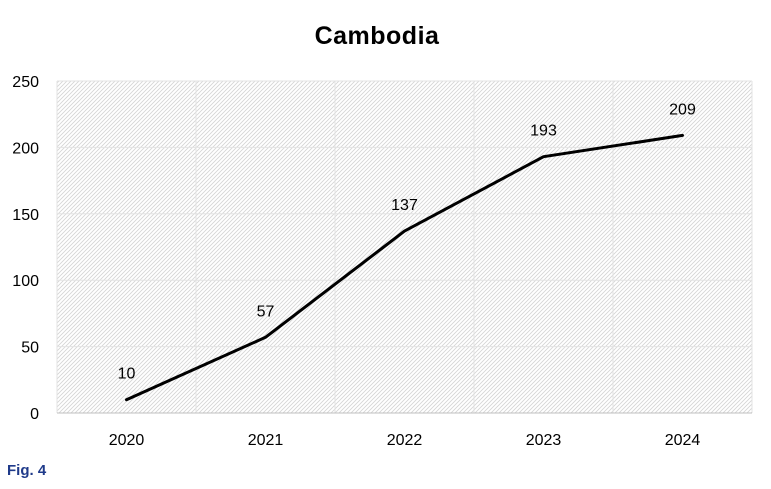 The image size is (771, 489). I want to click on chart-title: Cambodia, so click(377, 36).